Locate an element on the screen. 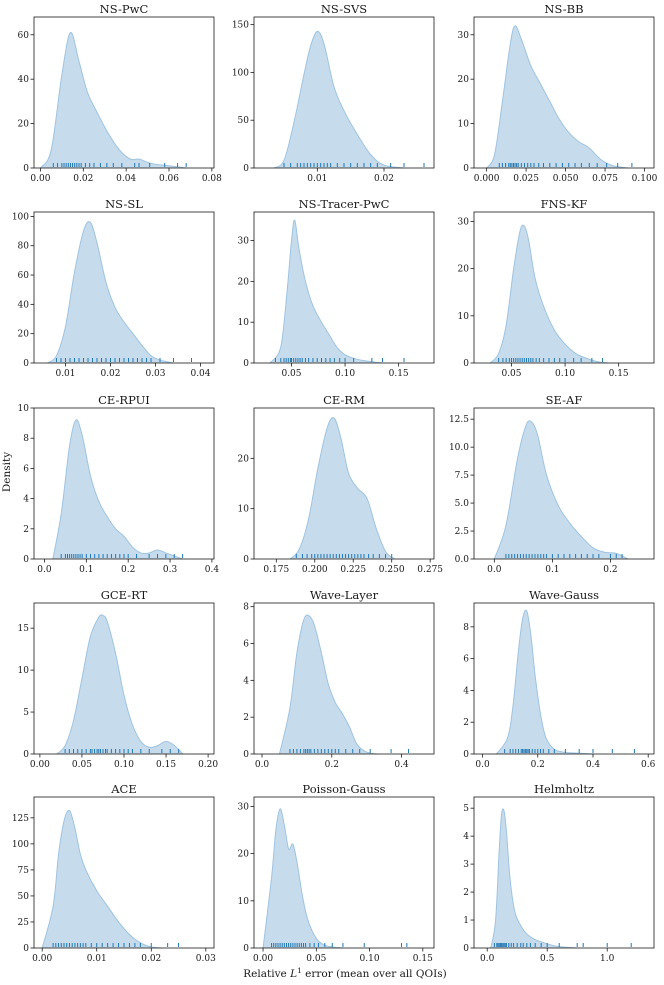 The width and height of the screenshot is (664, 985). y-tick-label: 40 is located at coordinates (24, 305).